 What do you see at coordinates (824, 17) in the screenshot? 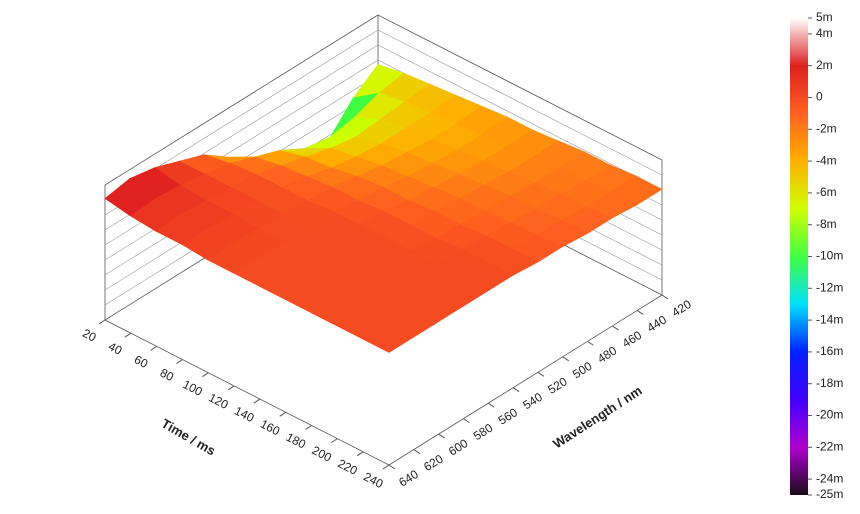
I see `colorbar-tick-label: 5m` at bounding box center [824, 17].